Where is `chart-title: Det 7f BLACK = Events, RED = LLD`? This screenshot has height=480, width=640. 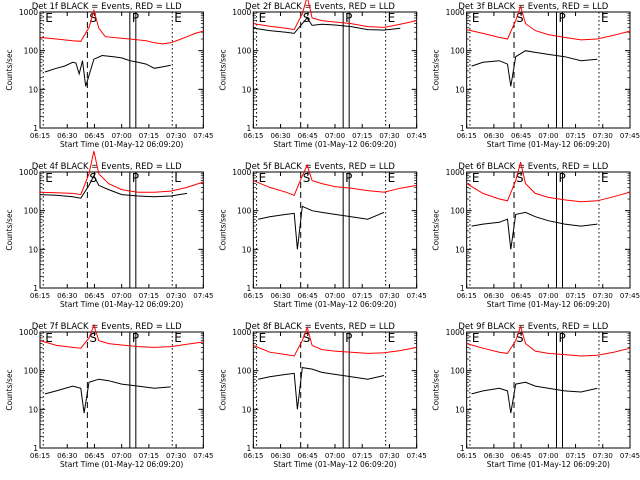
chart-title: Det 7f BLACK = Events, RED = LLD is located at coordinates (107, 327).